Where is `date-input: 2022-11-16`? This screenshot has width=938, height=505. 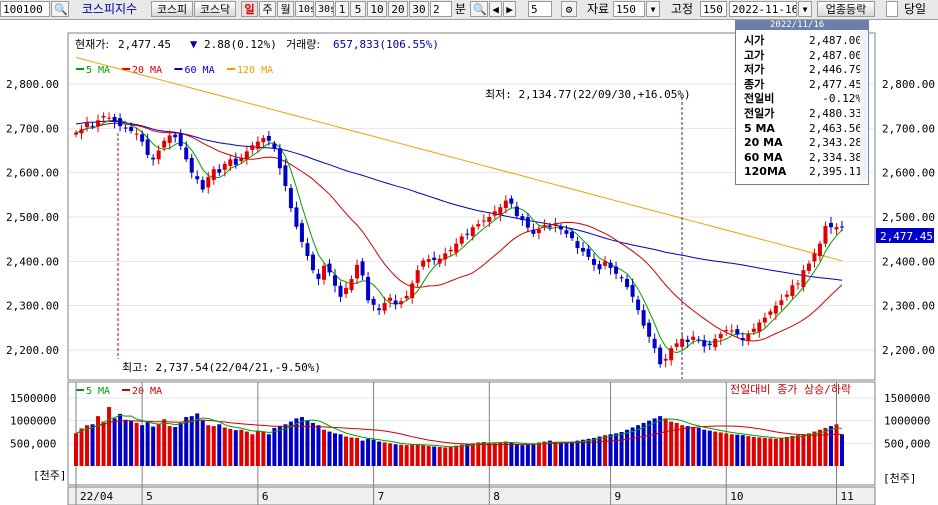 date-input: 2022-11-16 is located at coordinates (763, 9).